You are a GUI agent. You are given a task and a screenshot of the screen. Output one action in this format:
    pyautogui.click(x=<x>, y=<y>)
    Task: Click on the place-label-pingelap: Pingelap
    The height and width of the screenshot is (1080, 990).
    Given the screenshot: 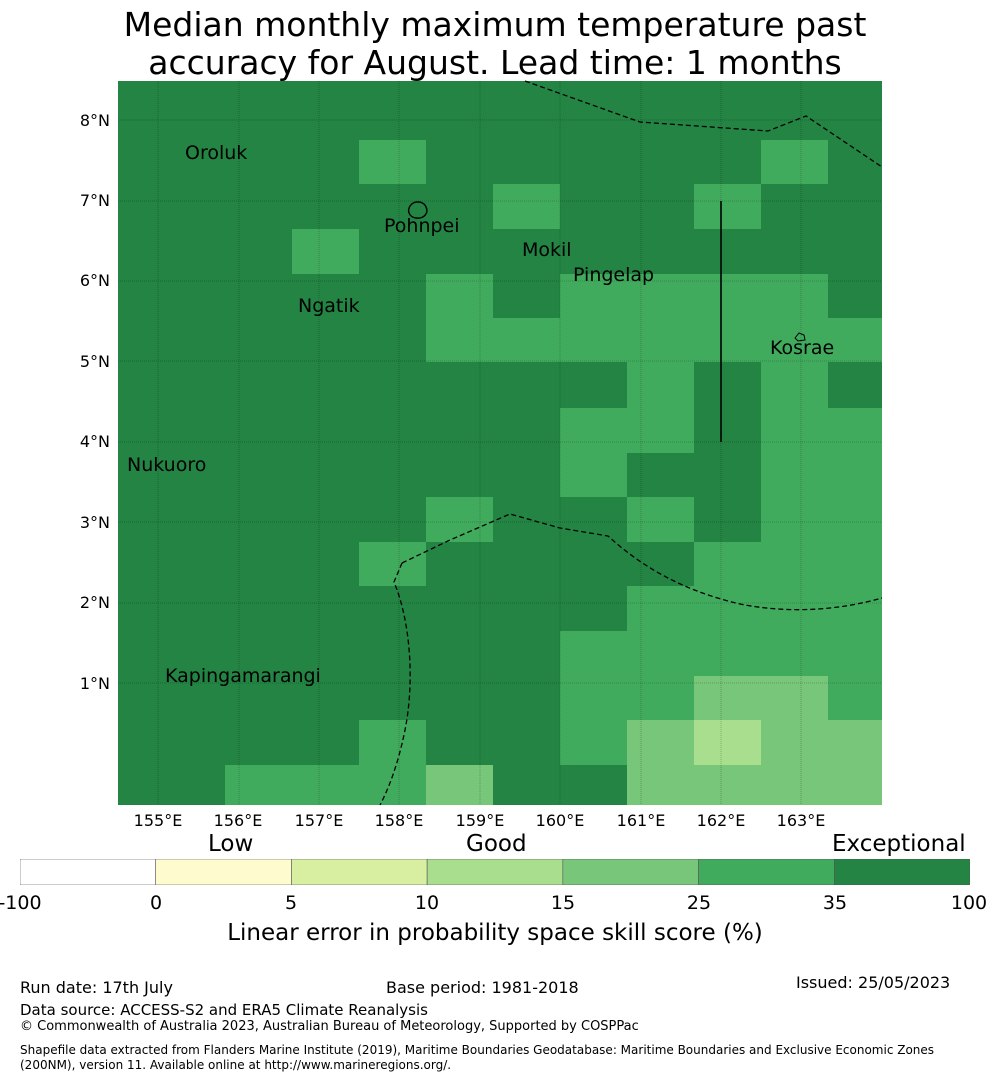 What is the action you would take?
    pyautogui.click(x=614, y=275)
    